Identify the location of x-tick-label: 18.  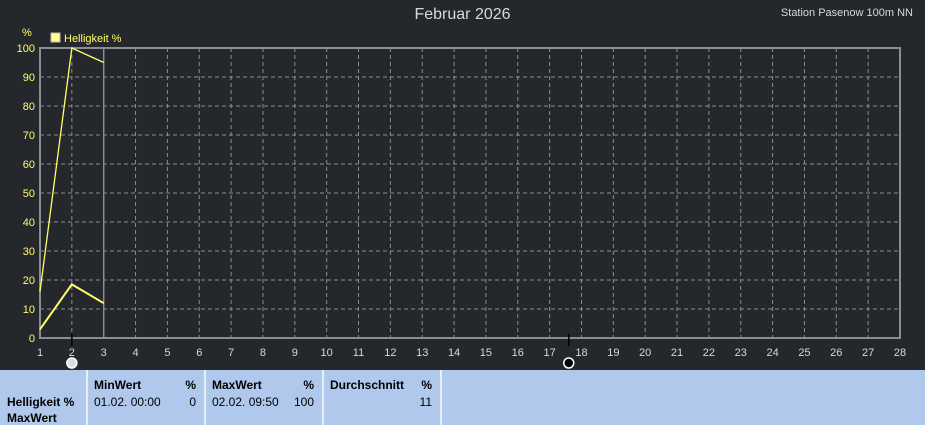
(581, 353).